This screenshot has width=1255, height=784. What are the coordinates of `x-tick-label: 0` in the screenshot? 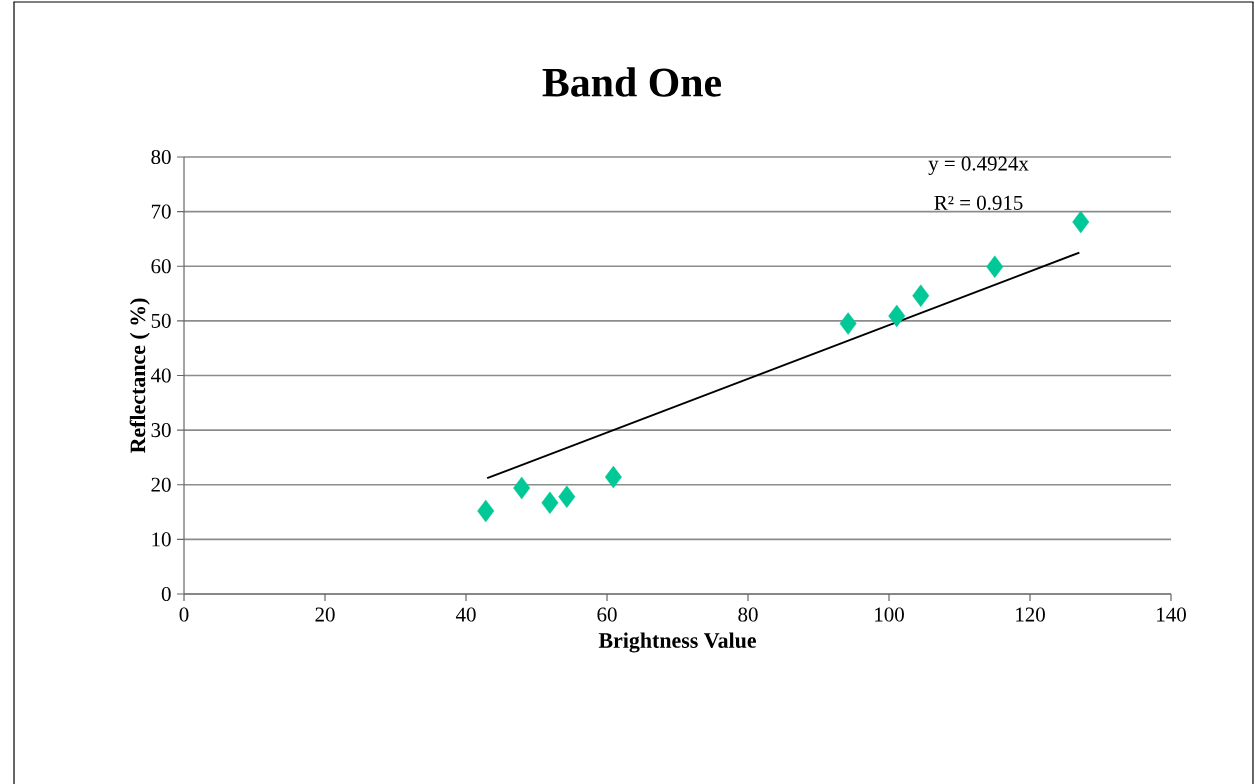 It's located at (184, 614).